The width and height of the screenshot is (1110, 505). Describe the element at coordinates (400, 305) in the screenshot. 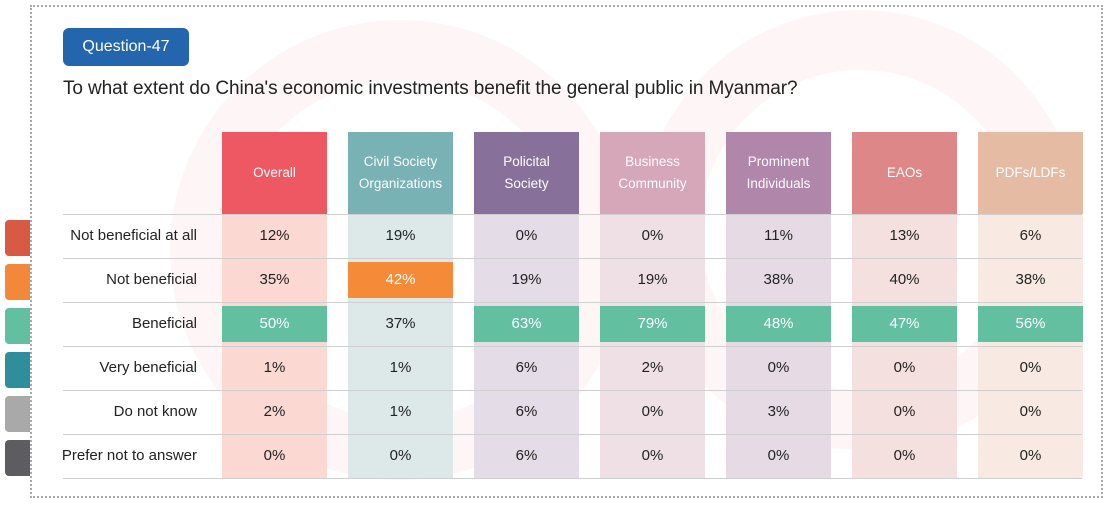

I see `table-column: Civil Society Organizations` at that location.